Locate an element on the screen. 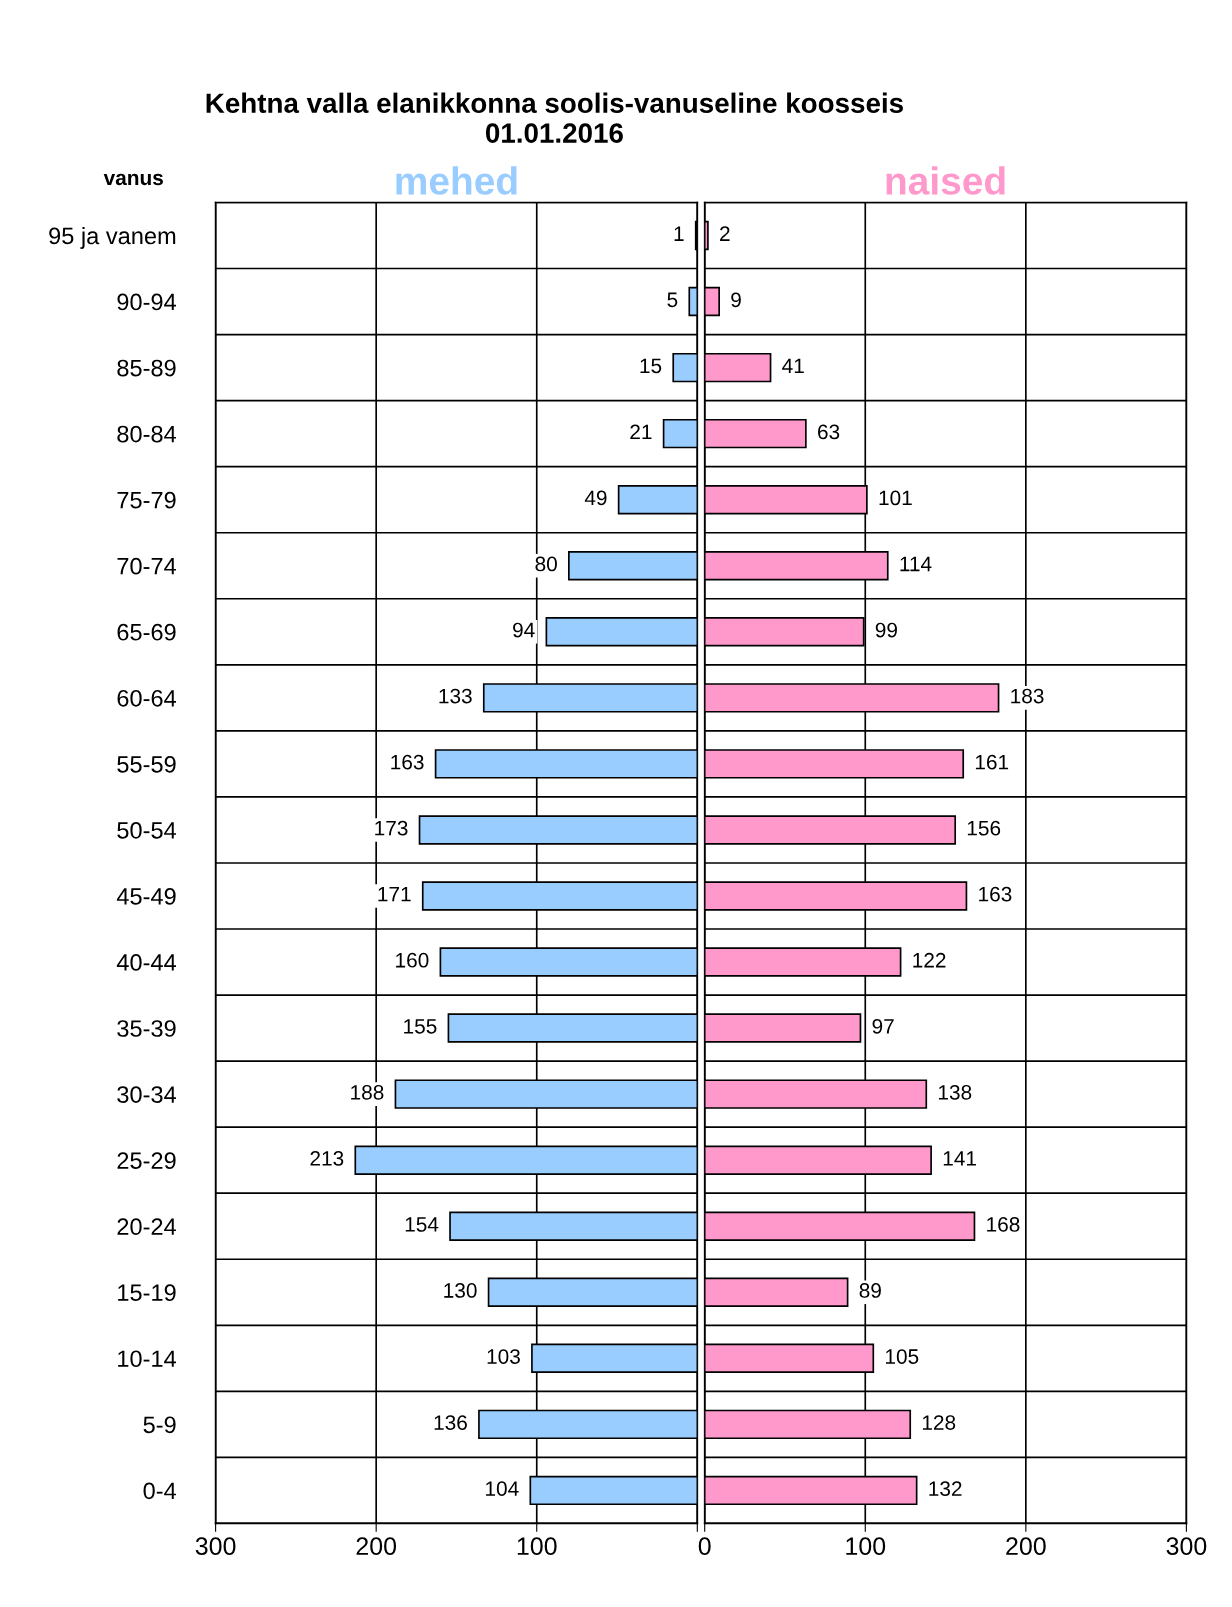  data-label: 63 is located at coordinates (829, 432).